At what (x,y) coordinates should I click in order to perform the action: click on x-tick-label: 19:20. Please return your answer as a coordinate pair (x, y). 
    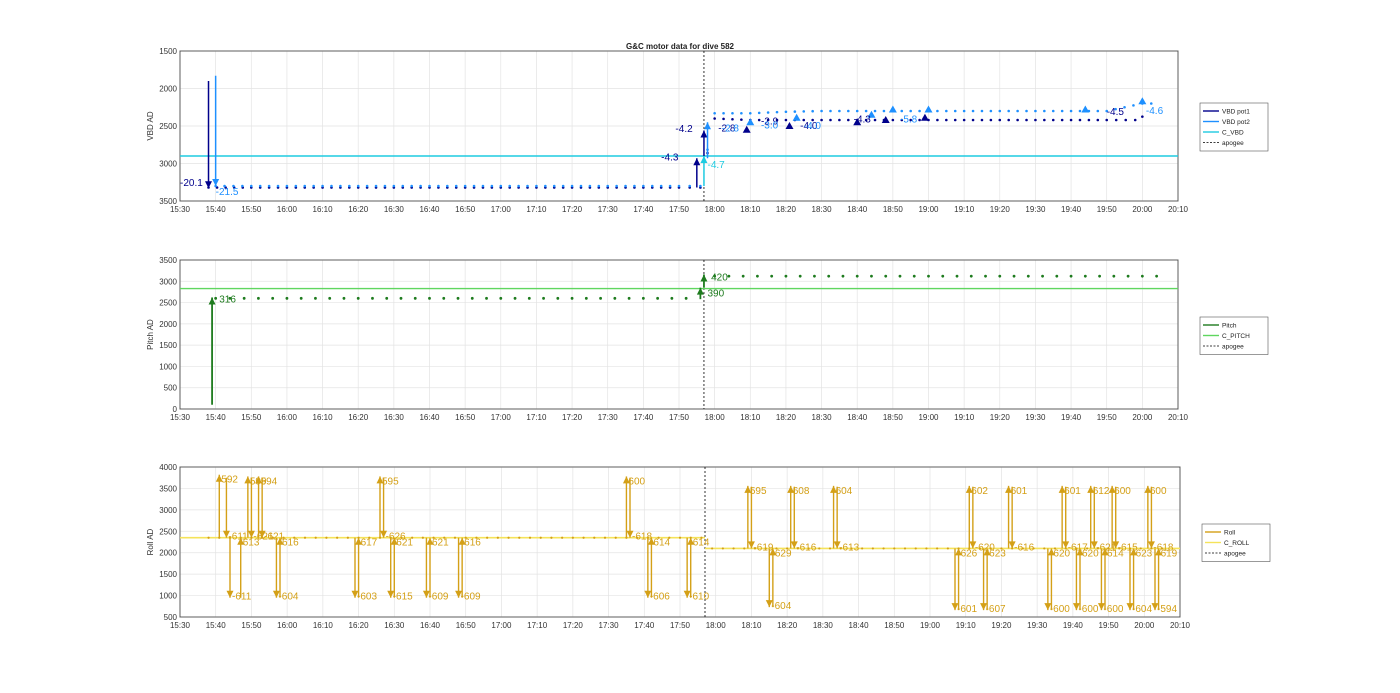
    Looking at the image, I should click on (1000, 417).